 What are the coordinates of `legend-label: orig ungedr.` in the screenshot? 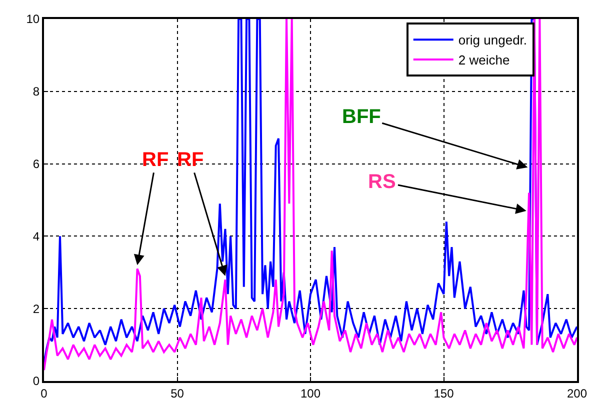 It's located at (493, 40).